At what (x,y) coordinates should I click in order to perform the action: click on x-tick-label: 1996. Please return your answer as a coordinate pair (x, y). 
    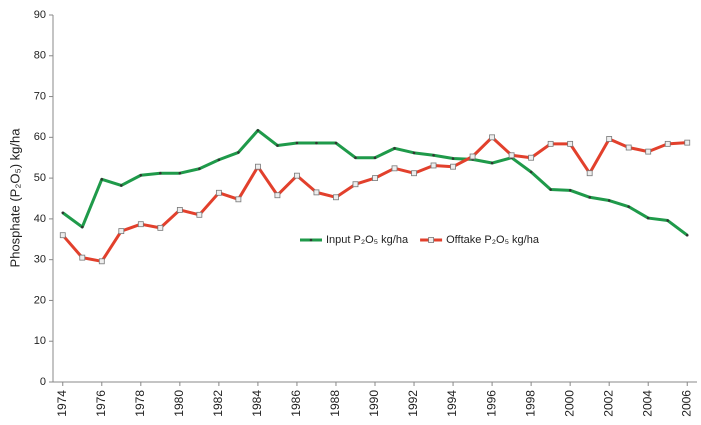
    Looking at the image, I should click on (491, 403).